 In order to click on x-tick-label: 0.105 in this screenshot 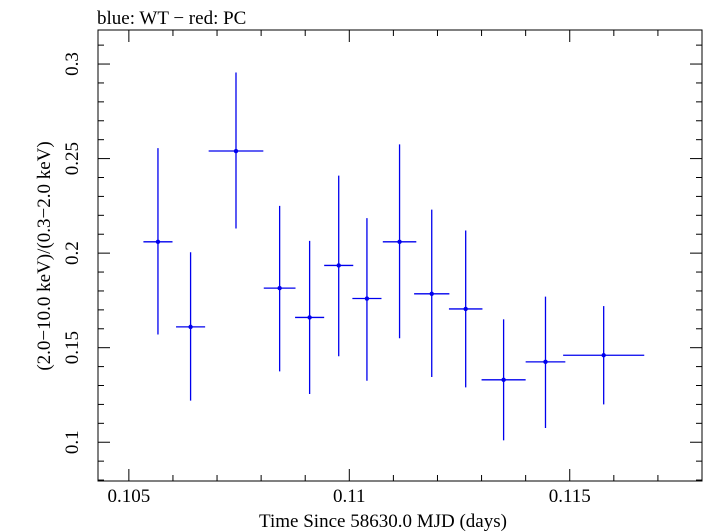, I will do `click(128, 496)`.